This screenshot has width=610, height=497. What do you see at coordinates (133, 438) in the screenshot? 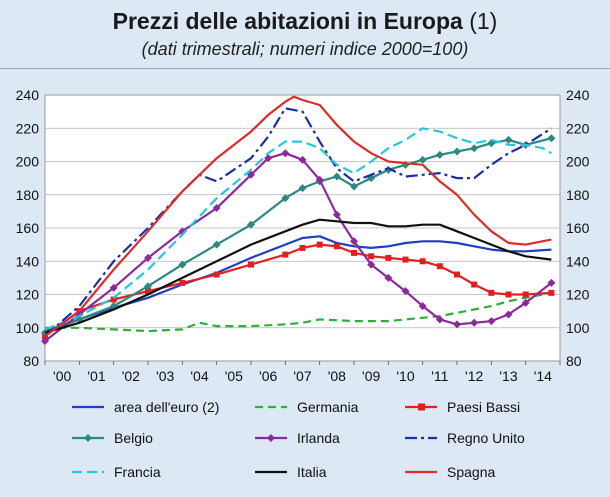
I see `legend-label: Belgio` at bounding box center [133, 438].